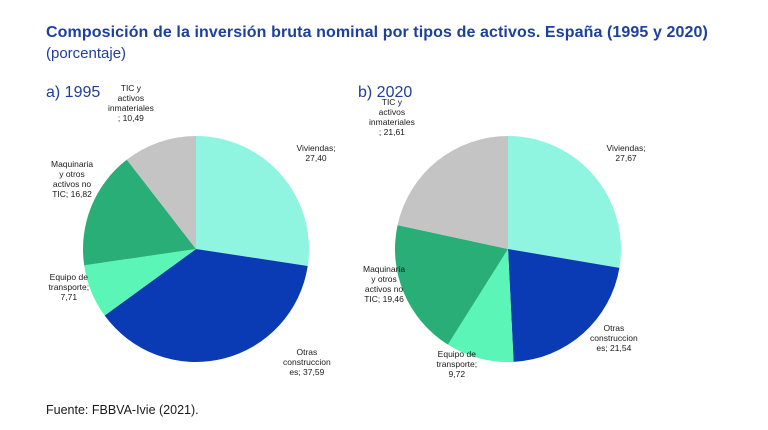 Image resolution: width=768 pixels, height=430 pixels. I want to click on slice-label-line: es; 37,59, so click(307, 372).